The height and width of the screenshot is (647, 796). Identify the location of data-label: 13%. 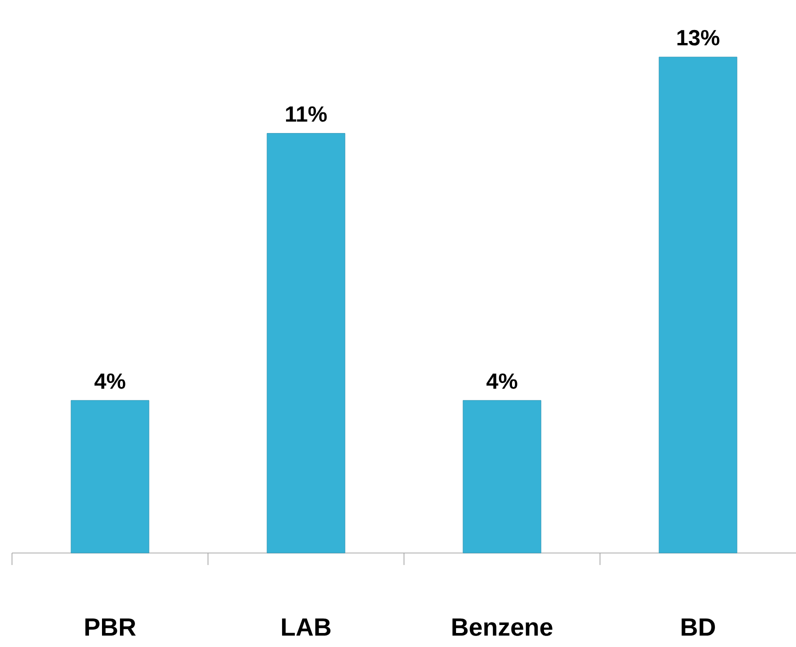
(698, 38).